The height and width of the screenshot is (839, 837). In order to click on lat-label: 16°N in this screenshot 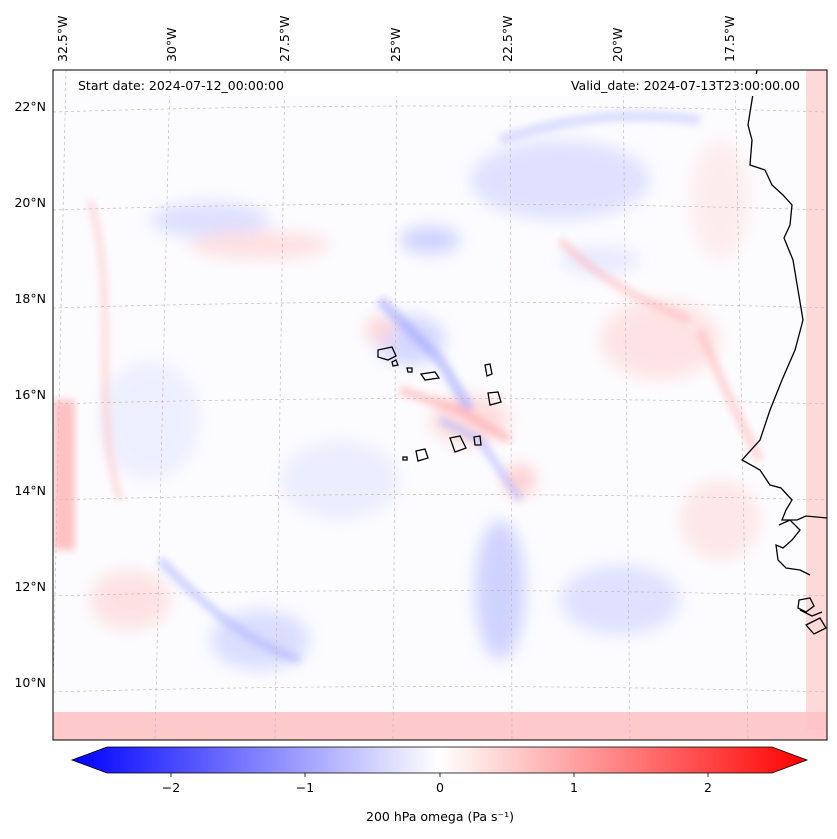, I will do `click(30, 394)`.